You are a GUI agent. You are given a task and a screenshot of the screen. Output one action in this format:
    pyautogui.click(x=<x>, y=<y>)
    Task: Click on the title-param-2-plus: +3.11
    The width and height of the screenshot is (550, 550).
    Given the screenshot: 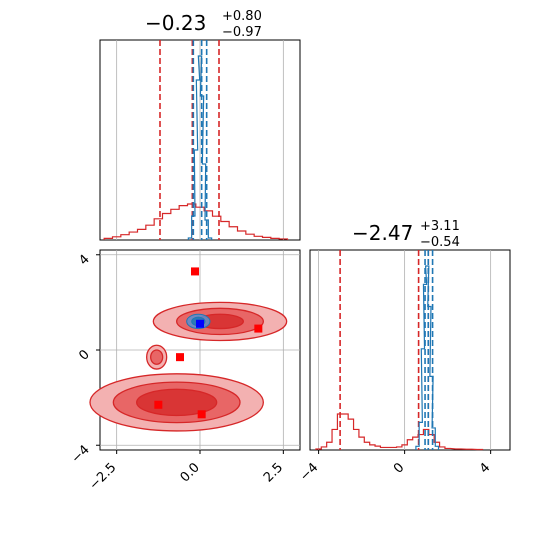 What is the action you would take?
    pyautogui.click(x=440, y=226)
    